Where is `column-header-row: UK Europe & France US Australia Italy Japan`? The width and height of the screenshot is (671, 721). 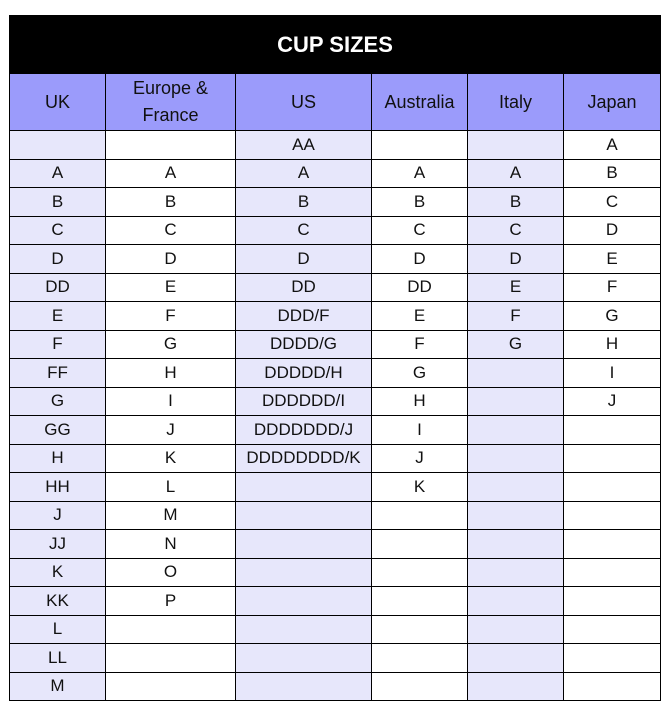 column-header-row: UK Europe & France US Australia Italy Japan is located at coordinates (335, 102).